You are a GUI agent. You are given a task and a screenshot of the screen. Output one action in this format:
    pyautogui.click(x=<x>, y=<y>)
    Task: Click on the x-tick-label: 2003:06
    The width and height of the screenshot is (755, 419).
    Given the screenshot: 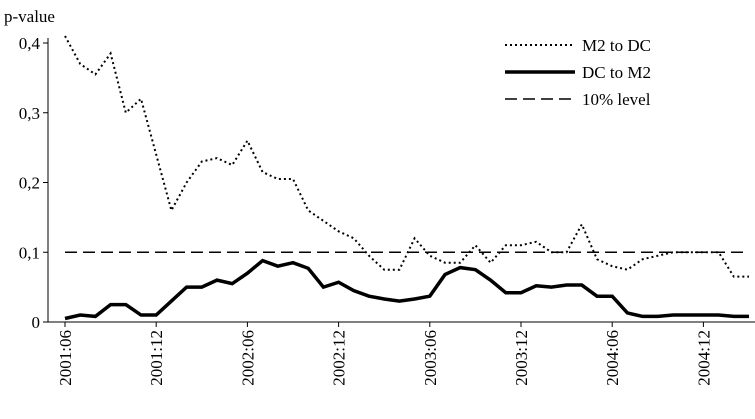 What is the action you would take?
    pyautogui.click(x=430, y=358)
    